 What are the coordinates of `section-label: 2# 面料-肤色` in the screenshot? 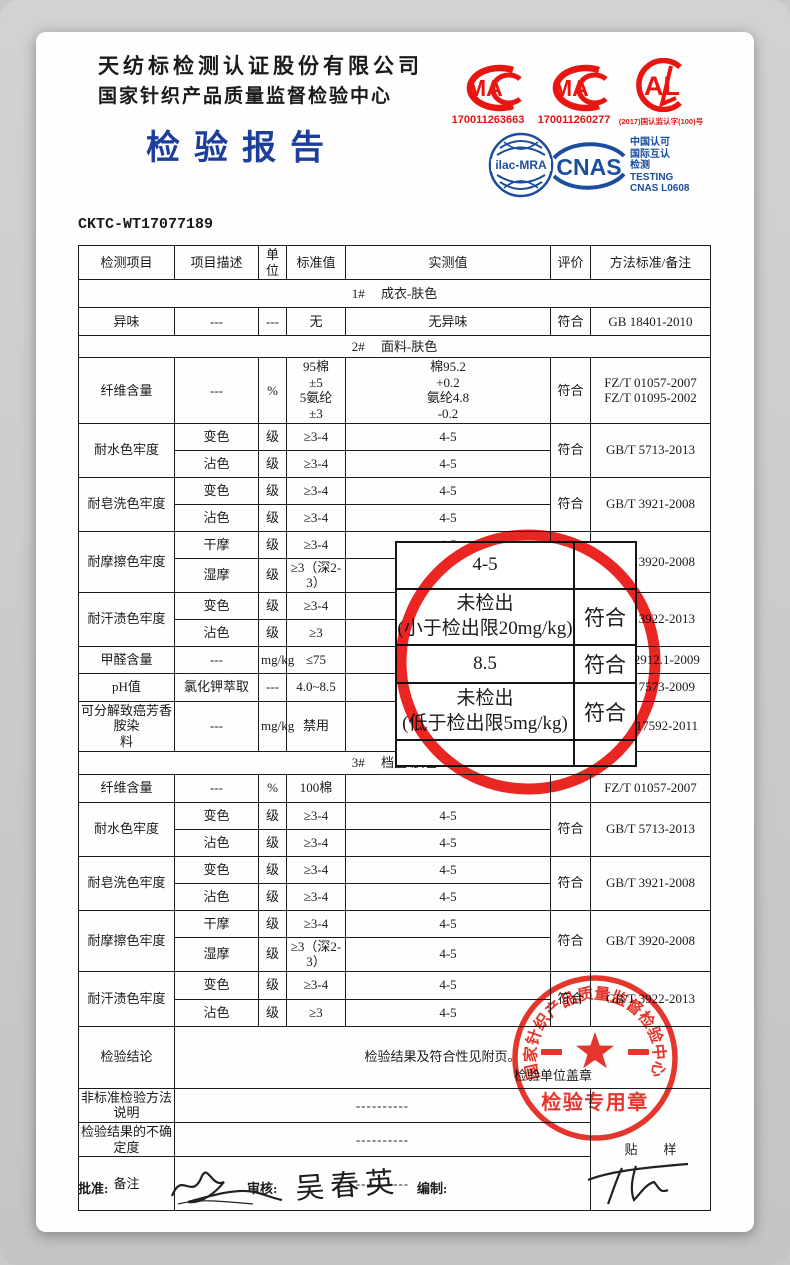 It's located at (394, 347).